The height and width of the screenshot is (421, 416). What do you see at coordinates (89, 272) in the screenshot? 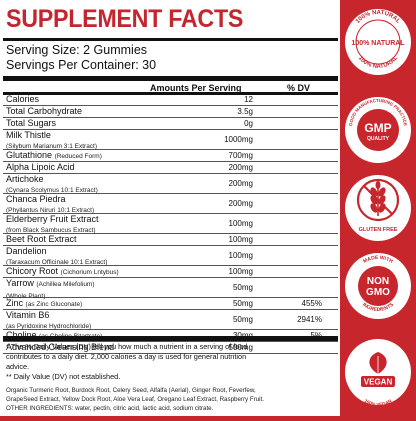
I see `nutrient-source: (Cichorium Lntybus)` at bounding box center [89, 272].